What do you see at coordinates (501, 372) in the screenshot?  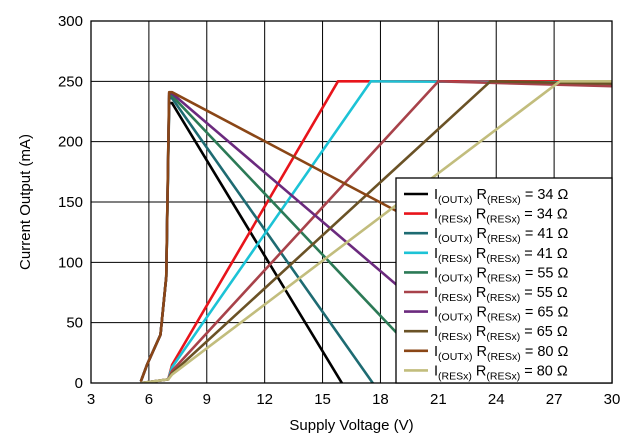 I see `legend-label-10: I(RESx) R(RESx) = 80 Ω` at bounding box center [501, 372].